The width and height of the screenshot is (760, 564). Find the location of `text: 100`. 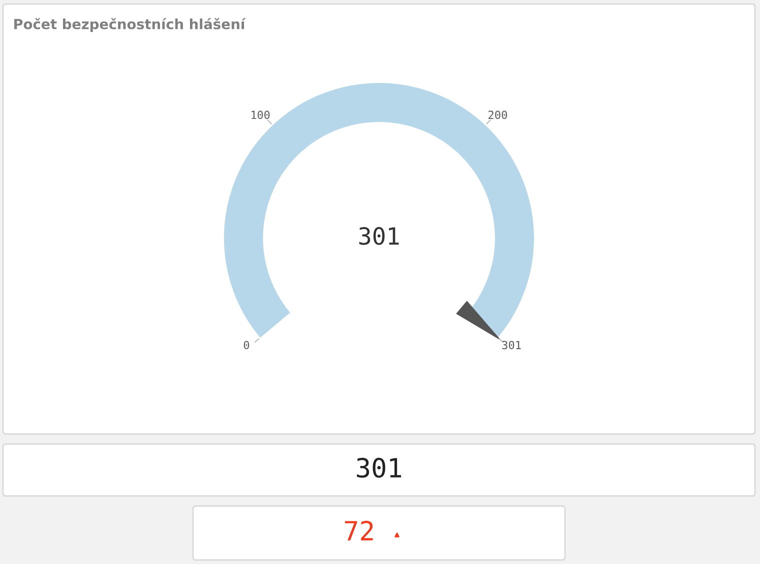

text: 100 is located at coordinates (261, 115).